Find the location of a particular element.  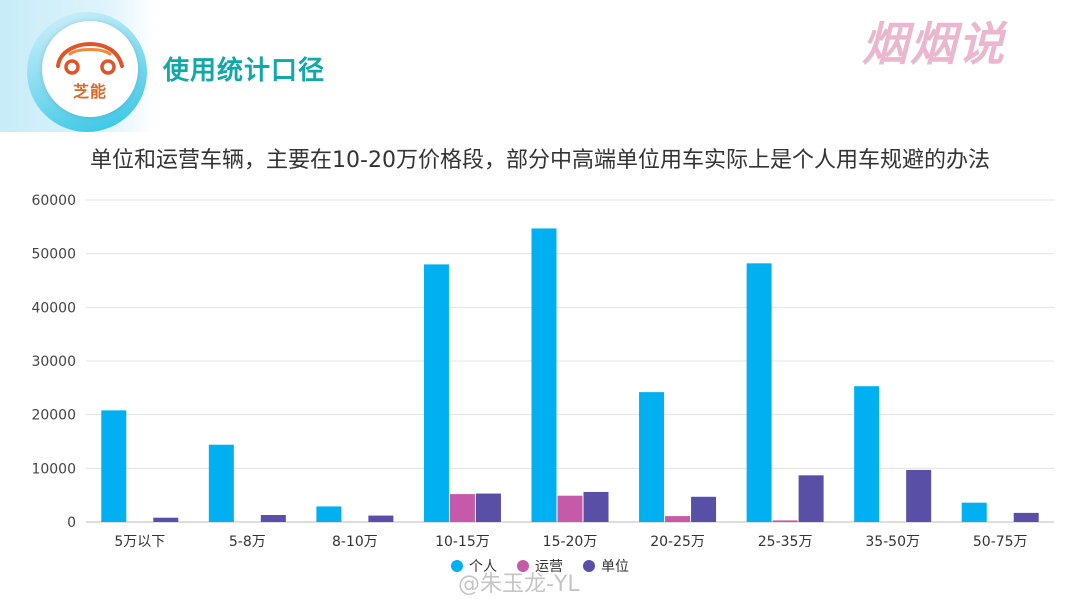

bar-单位-35-50万 is located at coordinates (919, 495).